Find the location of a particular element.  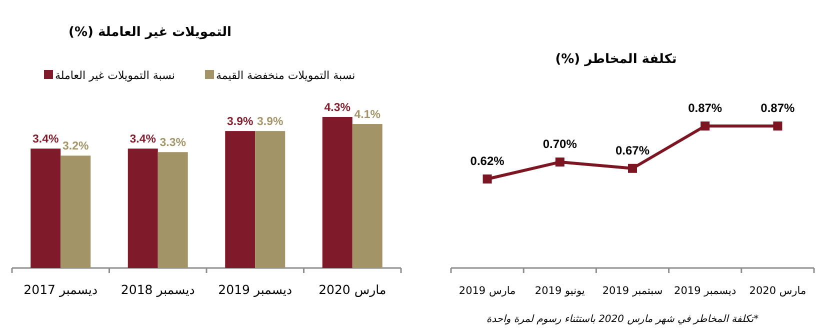

data-label: 0.70% is located at coordinates (560, 144).